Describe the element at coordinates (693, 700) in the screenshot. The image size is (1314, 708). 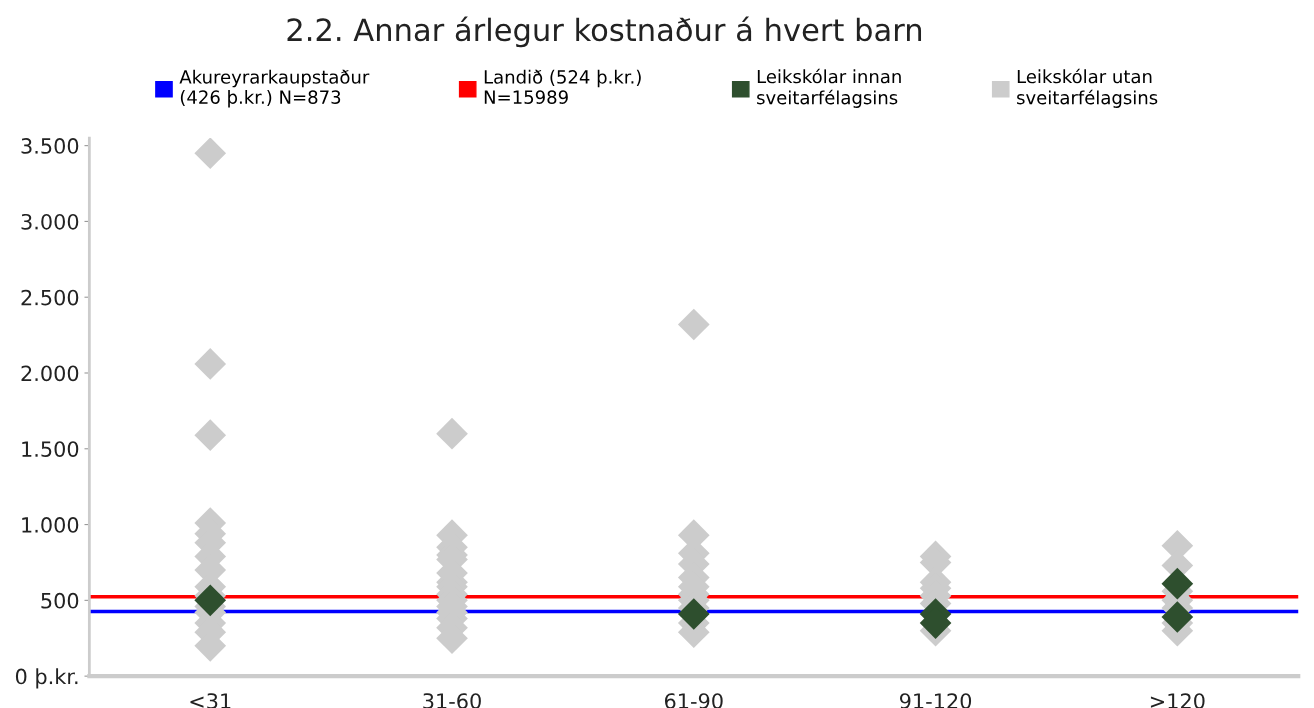
I see `x-tick-label: 61-90` at that location.